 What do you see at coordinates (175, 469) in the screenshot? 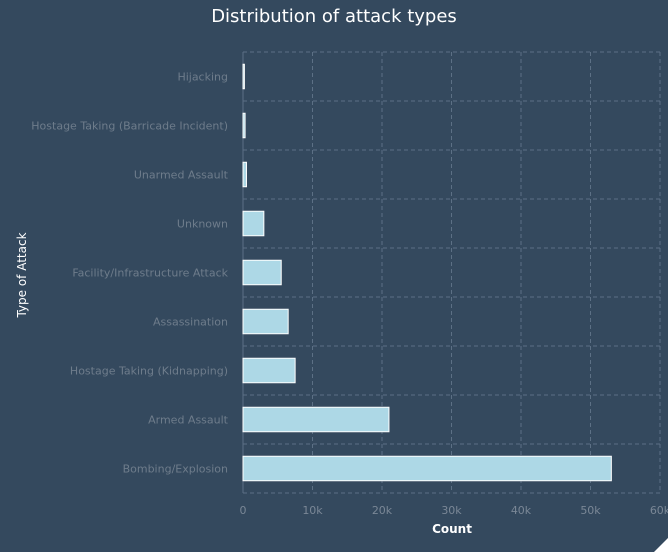
I see `category-label: Bombing/Explosion` at bounding box center [175, 469].